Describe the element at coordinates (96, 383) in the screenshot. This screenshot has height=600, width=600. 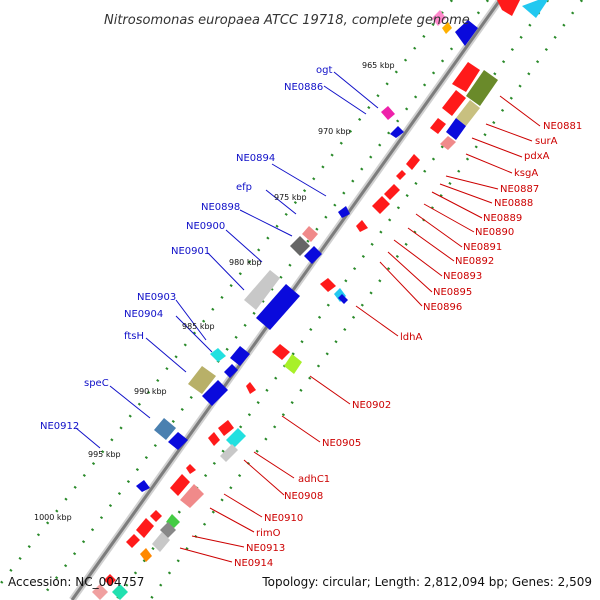
I see `gene-label-speC: speC` at that location.